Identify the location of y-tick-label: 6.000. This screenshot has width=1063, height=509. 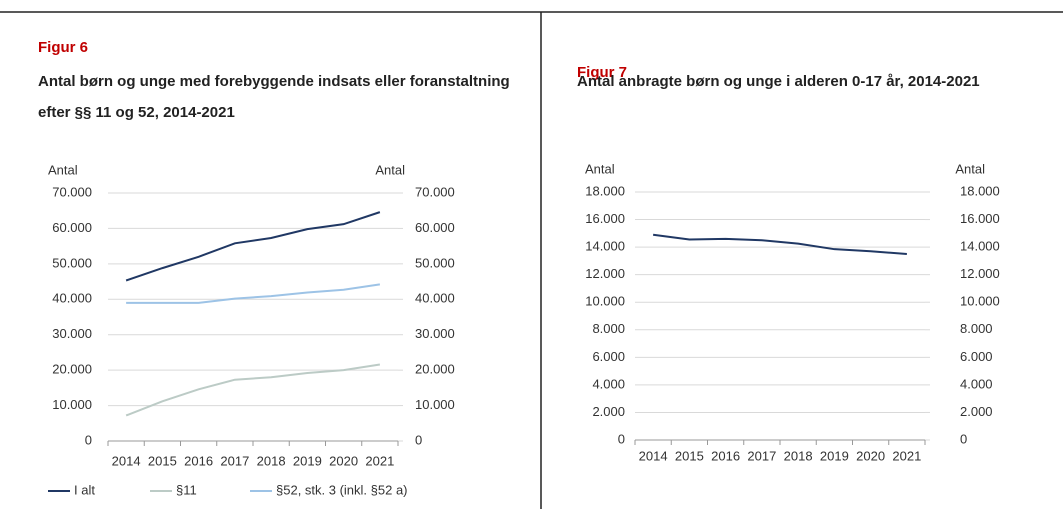
(608, 356).